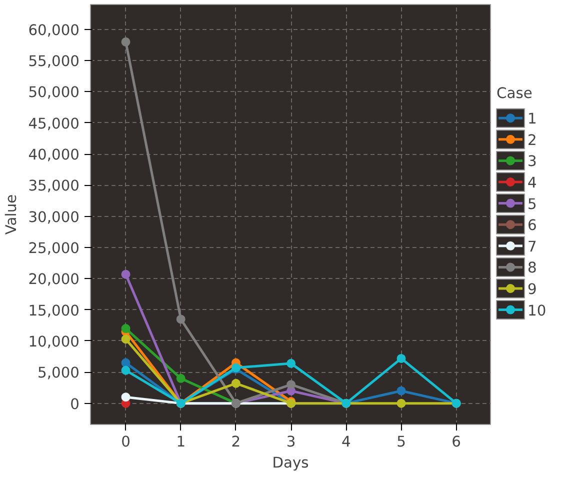 Image resolution: width=585 pixels, height=497 pixels. What do you see at coordinates (532, 247) in the screenshot?
I see `legend-label: 7` at bounding box center [532, 247].